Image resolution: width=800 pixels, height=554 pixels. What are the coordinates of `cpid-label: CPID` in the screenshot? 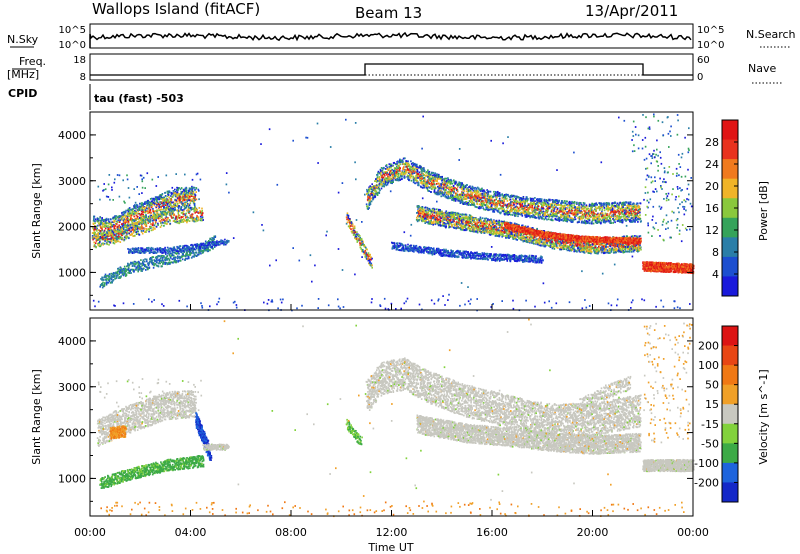 It's located at (22, 93).